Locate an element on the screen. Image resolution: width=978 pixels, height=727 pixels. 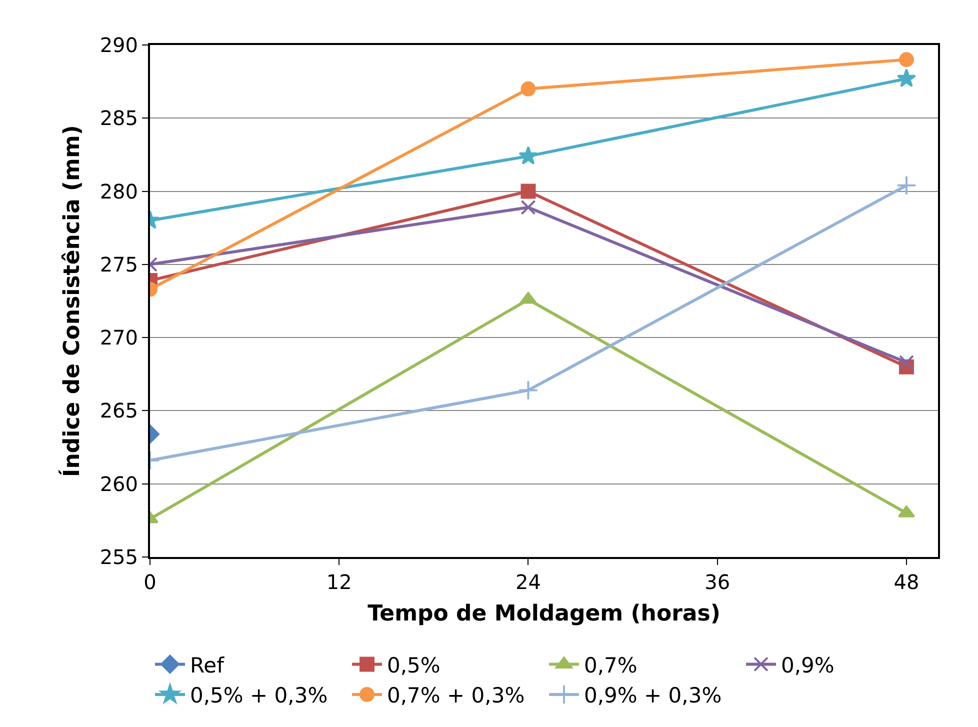
x-tick-label: 36 is located at coordinates (717, 582).